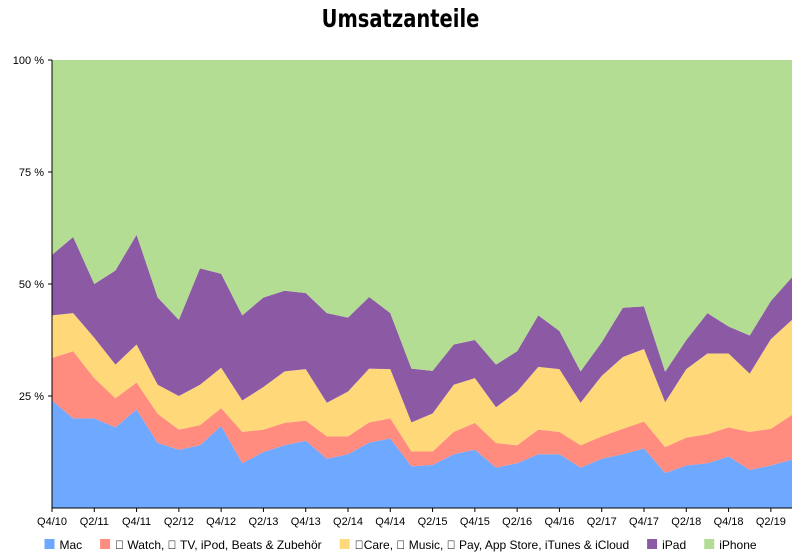  I want to click on x-tick-label: Q4/12, so click(221, 522).